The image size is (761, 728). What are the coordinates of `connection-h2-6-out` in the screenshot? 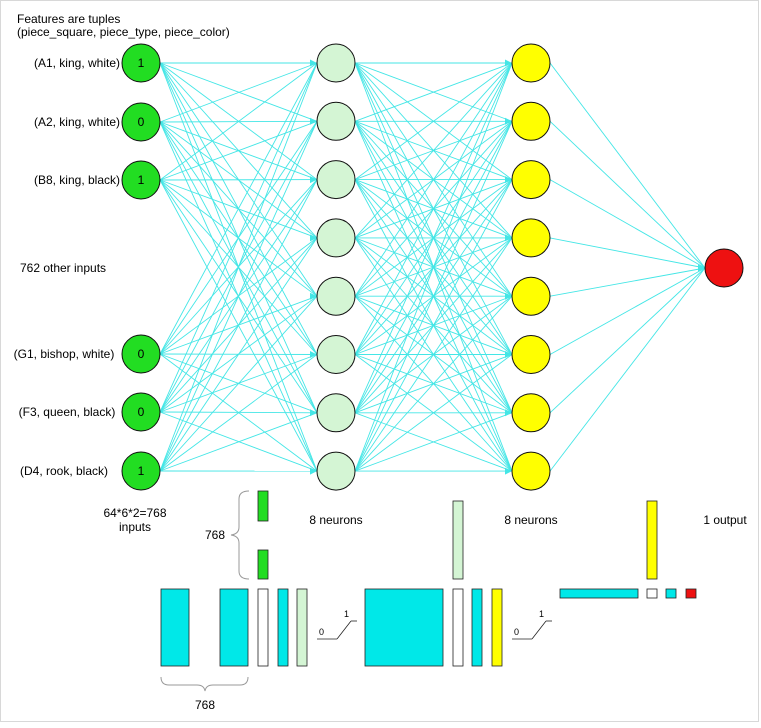 It's located at (627, 311).